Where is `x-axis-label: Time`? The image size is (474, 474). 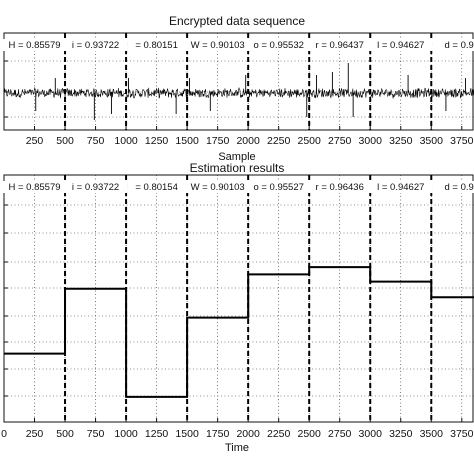
x-axis-label: Time is located at coordinates (237, 448).